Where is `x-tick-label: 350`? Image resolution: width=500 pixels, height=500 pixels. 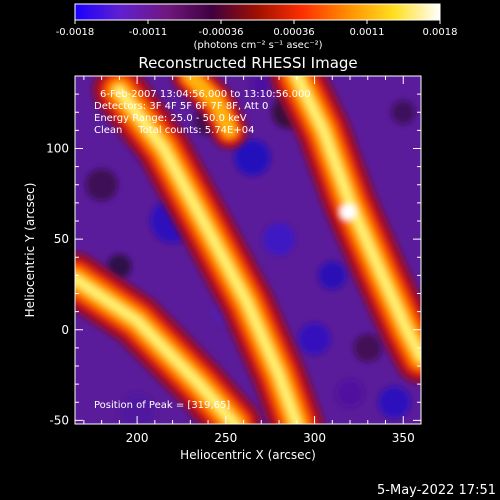
x-tick-label: 350 is located at coordinates (403, 438).